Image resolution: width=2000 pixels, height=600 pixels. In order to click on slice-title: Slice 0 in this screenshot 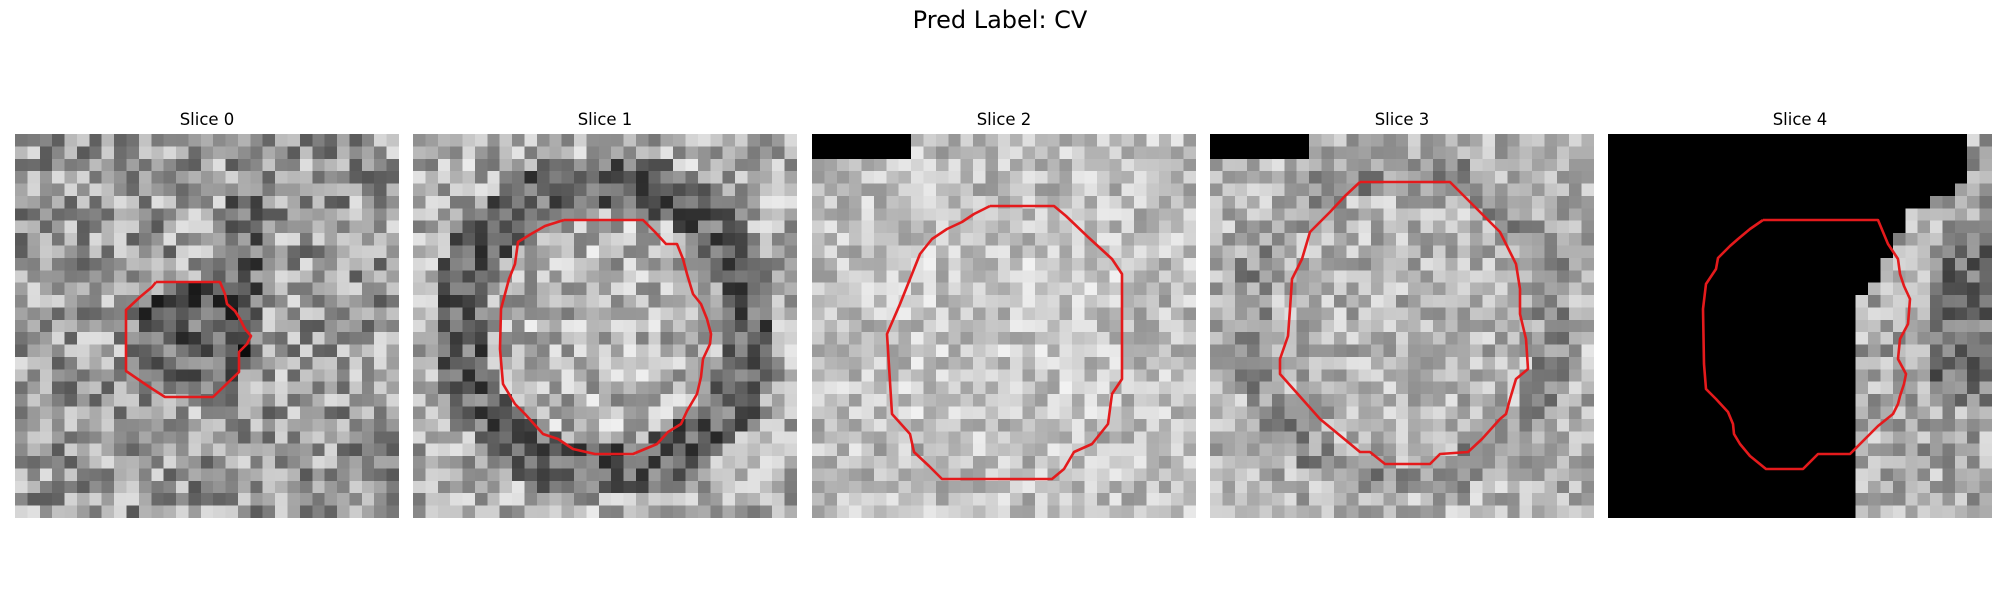, I will do `click(207, 120)`.